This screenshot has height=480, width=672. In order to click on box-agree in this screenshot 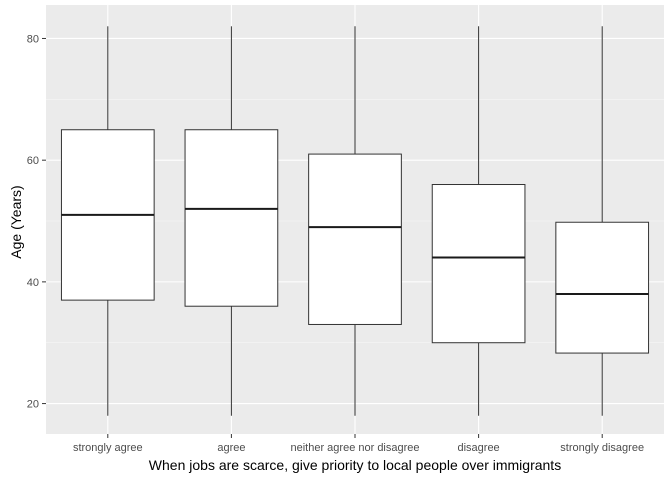, I will do `click(231, 221)`.